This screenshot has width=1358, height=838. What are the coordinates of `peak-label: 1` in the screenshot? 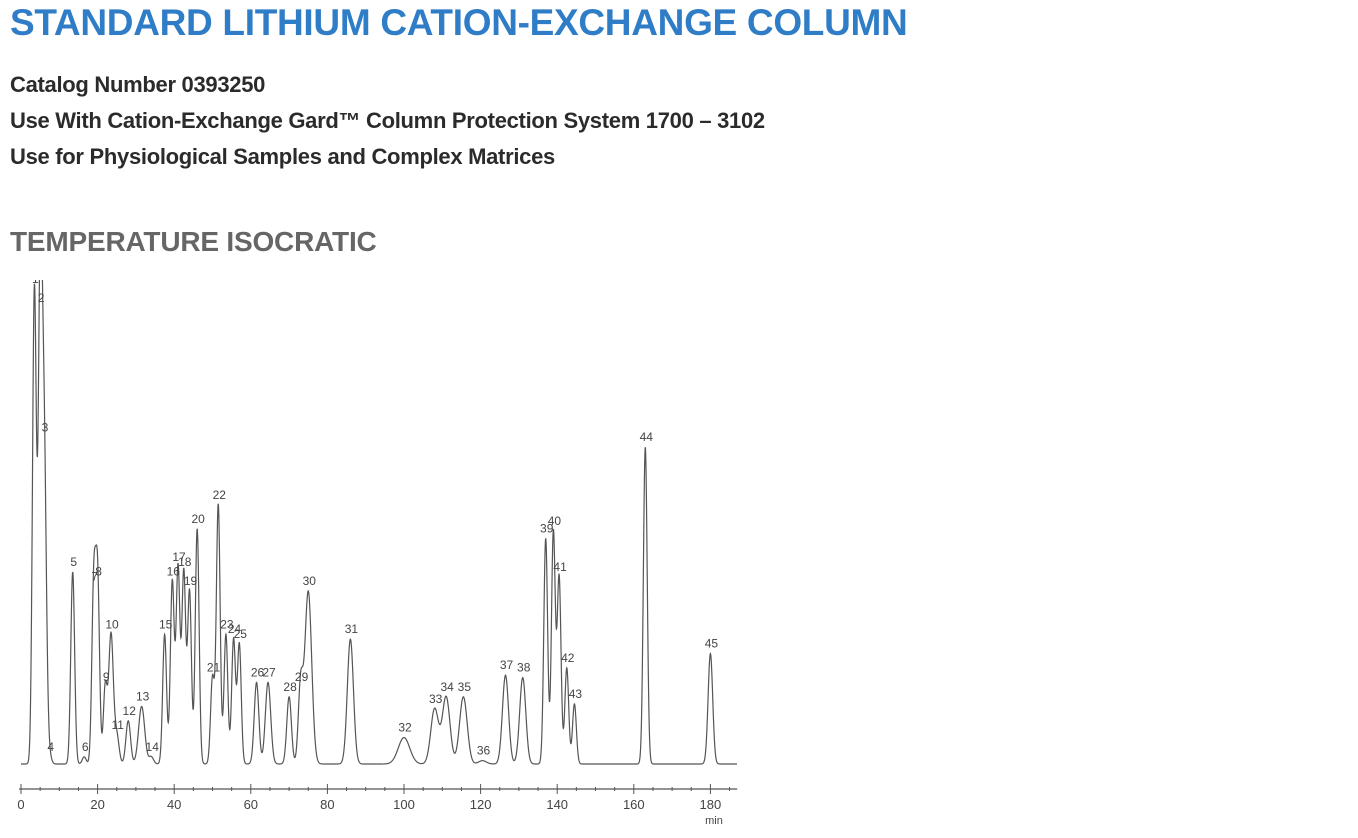 It's located at (35, 283).